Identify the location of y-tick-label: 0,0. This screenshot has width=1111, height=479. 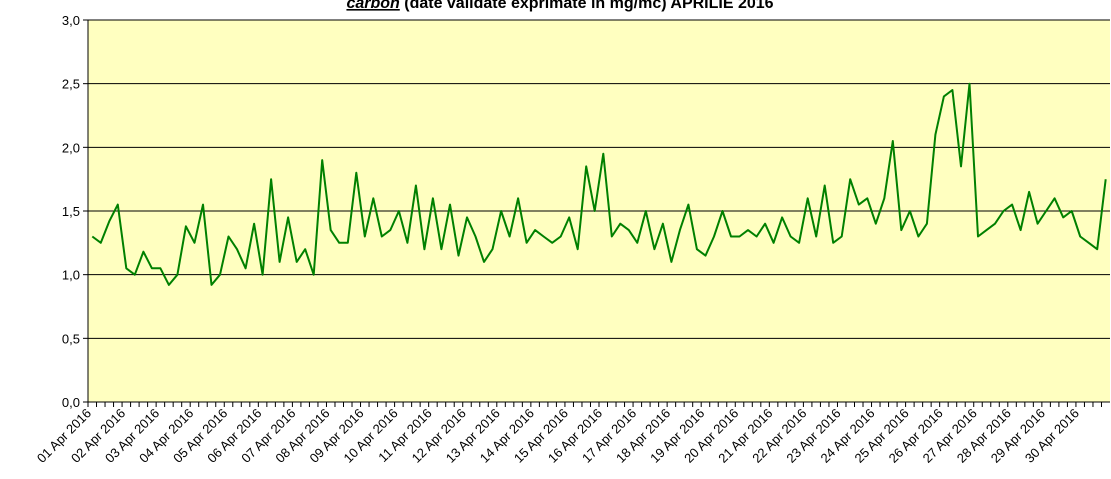
(71, 402).